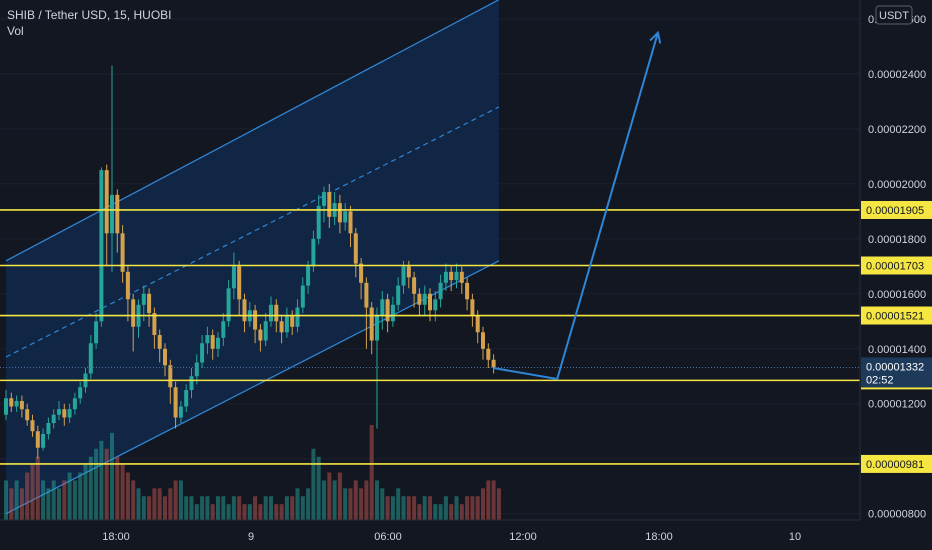 This screenshot has width=932, height=550. Describe the element at coordinates (894, 15) in the screenshot. I see `currency-badge-box` at that location.